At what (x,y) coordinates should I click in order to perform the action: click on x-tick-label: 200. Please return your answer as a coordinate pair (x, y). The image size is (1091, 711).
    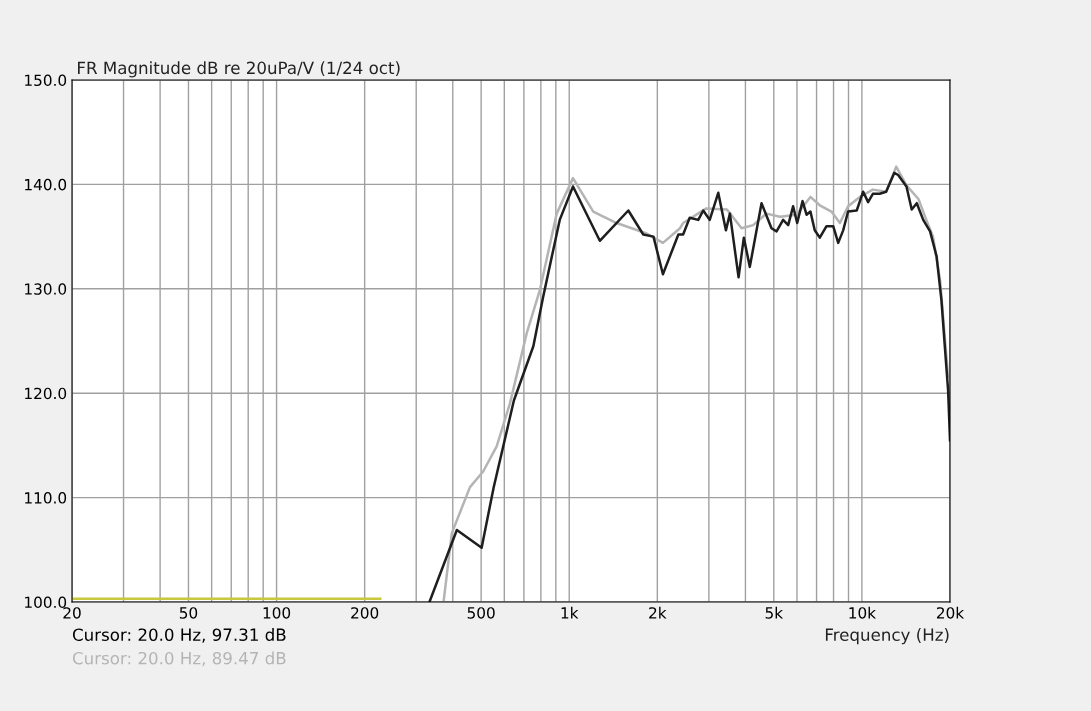
    Looking at the image, I should click on (365, 613).